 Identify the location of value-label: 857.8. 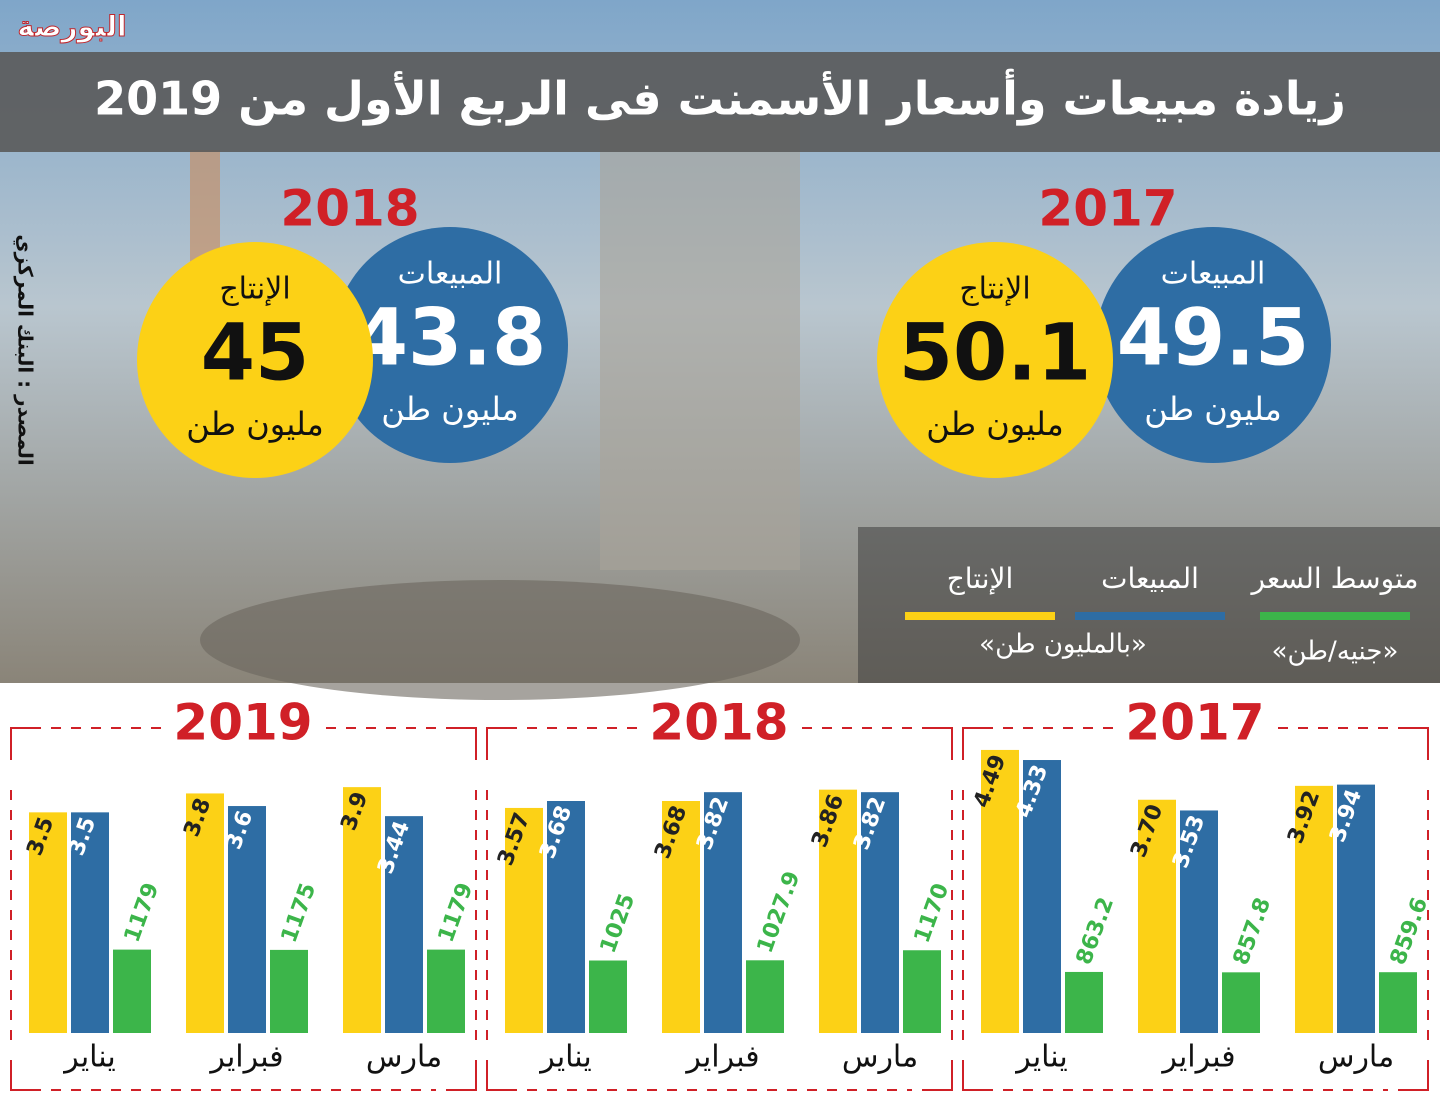
(1252, 931).